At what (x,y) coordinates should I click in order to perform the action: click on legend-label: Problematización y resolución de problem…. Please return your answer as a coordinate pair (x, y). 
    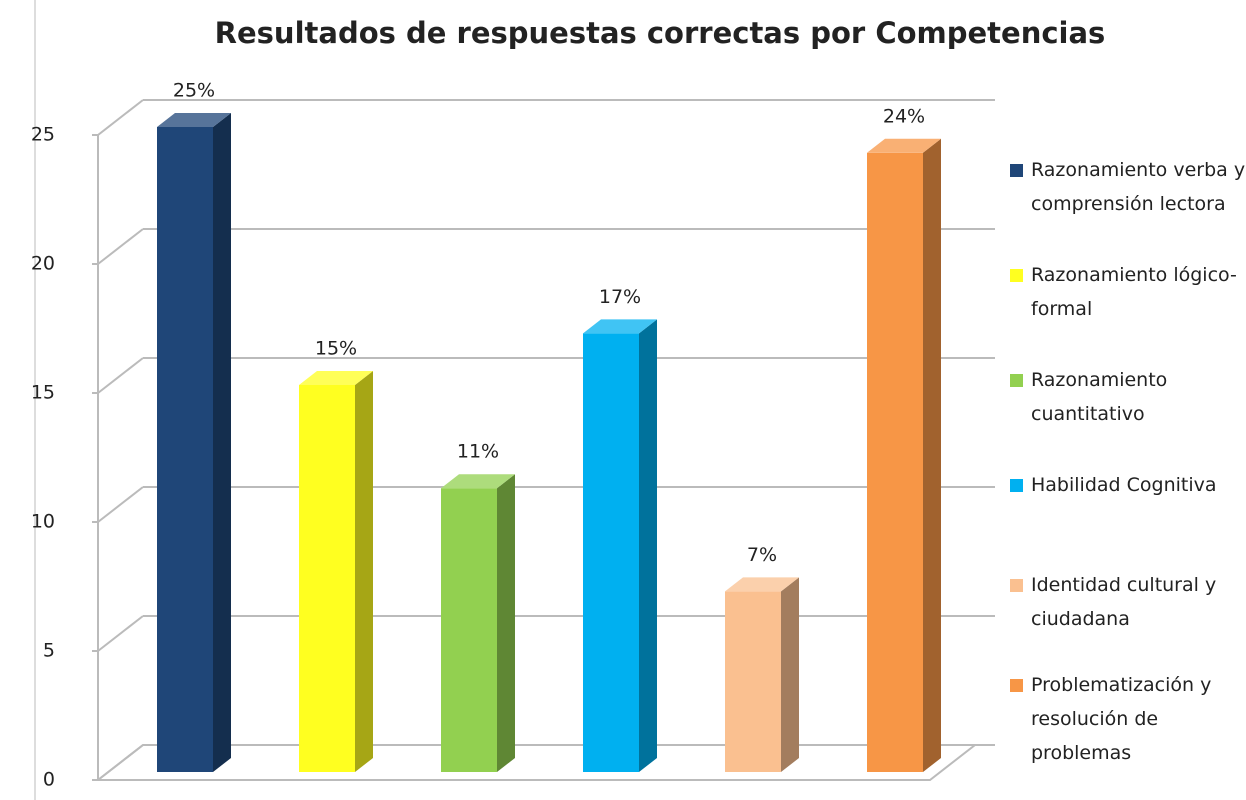
    Looking at the image, I should click on (1121, 719).